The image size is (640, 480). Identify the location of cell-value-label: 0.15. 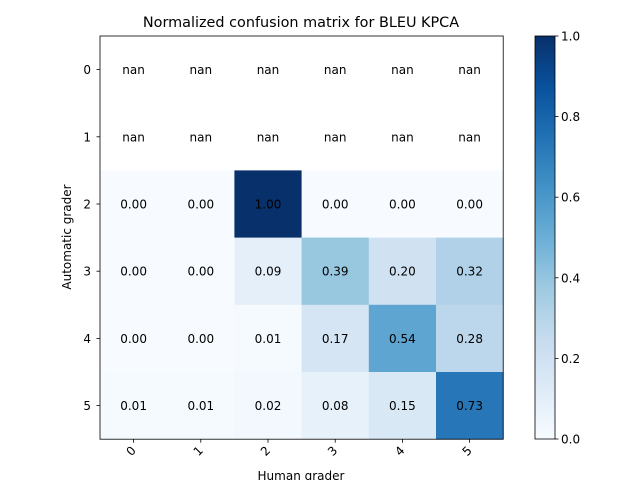
(402, 406).